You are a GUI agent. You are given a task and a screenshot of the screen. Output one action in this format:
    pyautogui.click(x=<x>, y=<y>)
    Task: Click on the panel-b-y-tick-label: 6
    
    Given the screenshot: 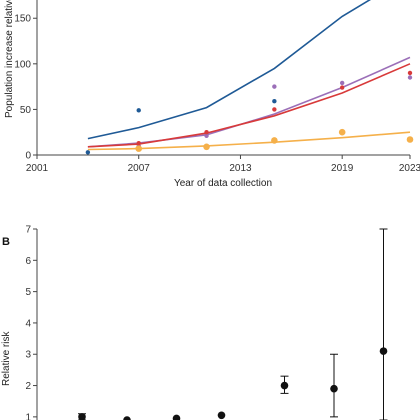 What is the action you would take?
    pyautogui.click(x=28, y=261)
    